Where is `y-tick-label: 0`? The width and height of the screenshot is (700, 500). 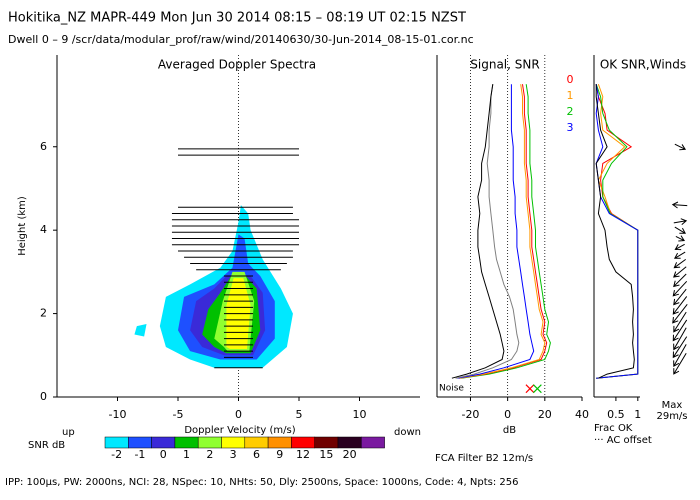
y-tick-label: 0 is located at coordinates (43, 396).